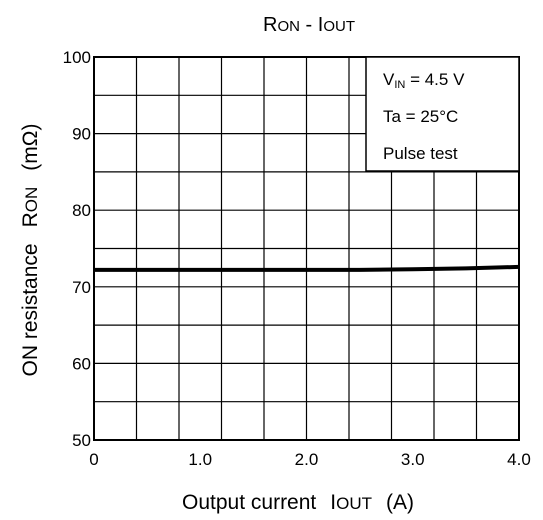  I want to click on x-axis-label: Output current IOUT (A), so click(298, 502).